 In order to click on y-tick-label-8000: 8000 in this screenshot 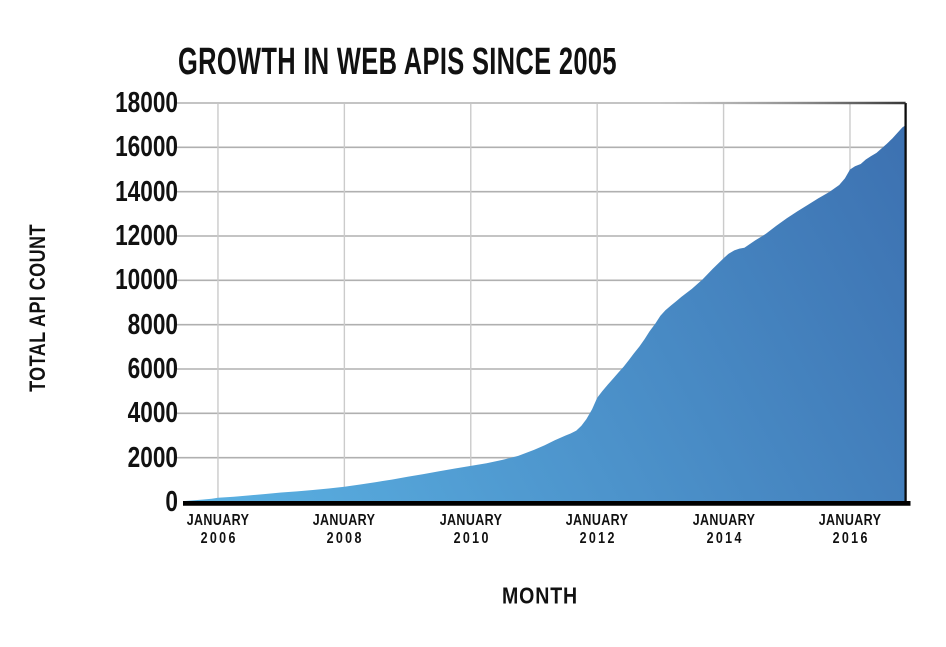, I will do `click(152, 324)`.